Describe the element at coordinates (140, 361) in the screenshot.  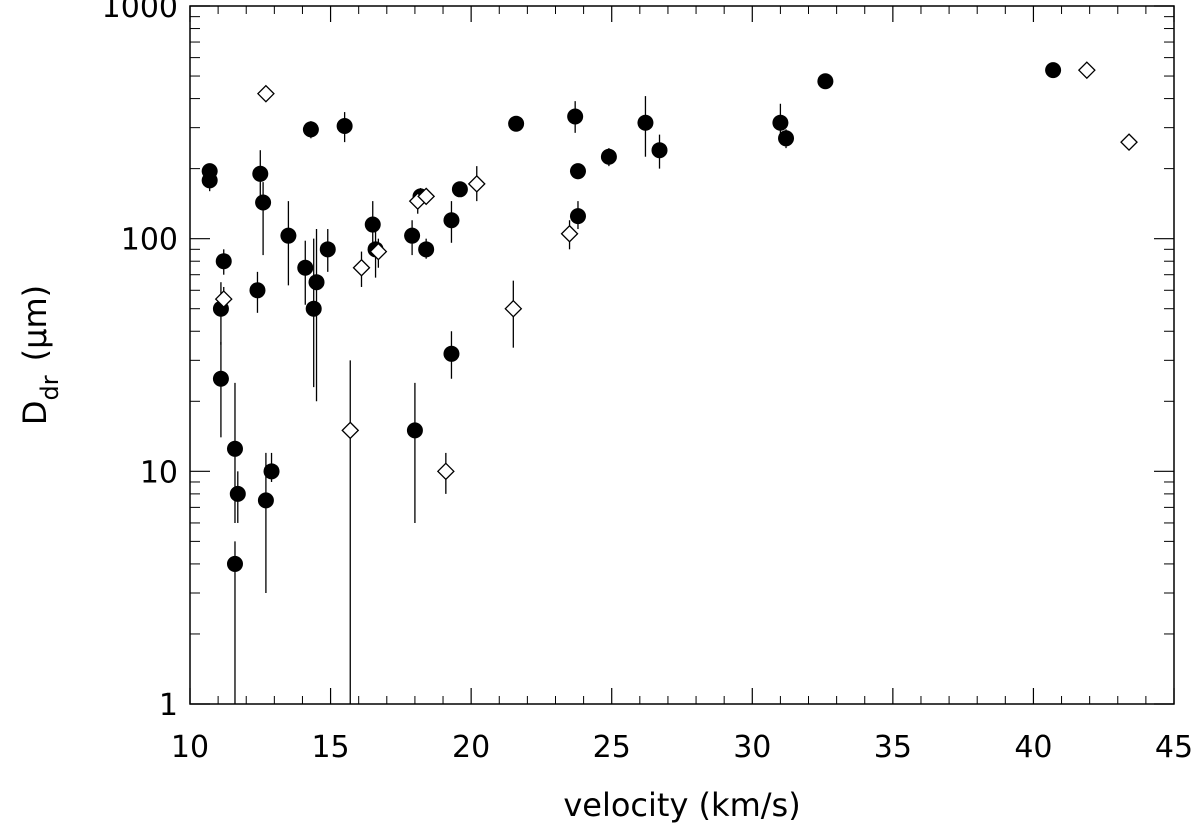
I see `y-tick-labels: 1 10 100 1000` at that location.